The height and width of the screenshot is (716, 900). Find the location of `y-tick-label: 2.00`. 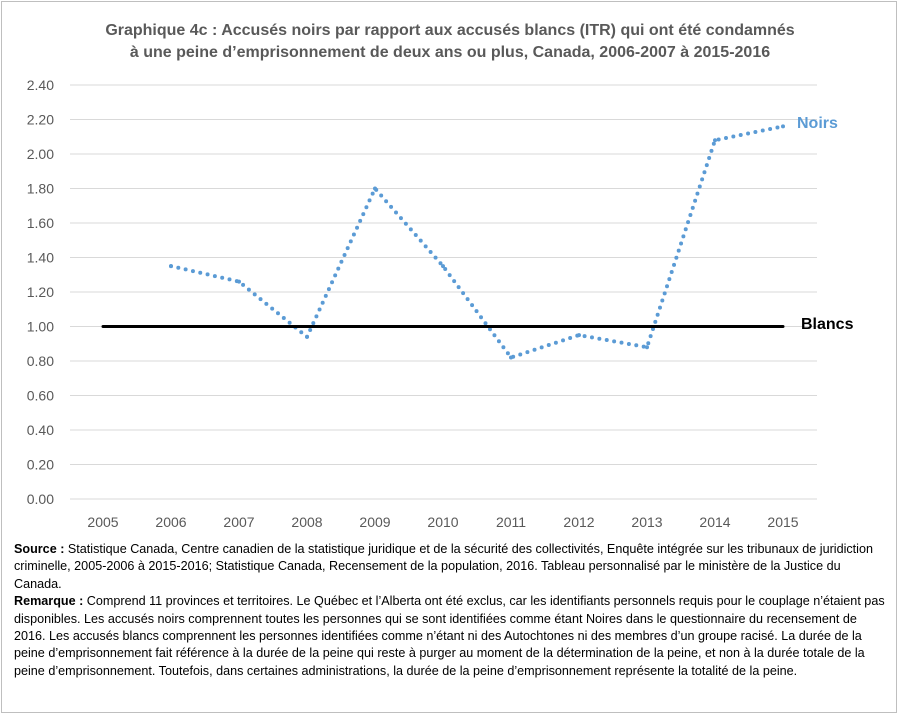

y-tick-label: 2.00 is located at coordinates (40, 154).